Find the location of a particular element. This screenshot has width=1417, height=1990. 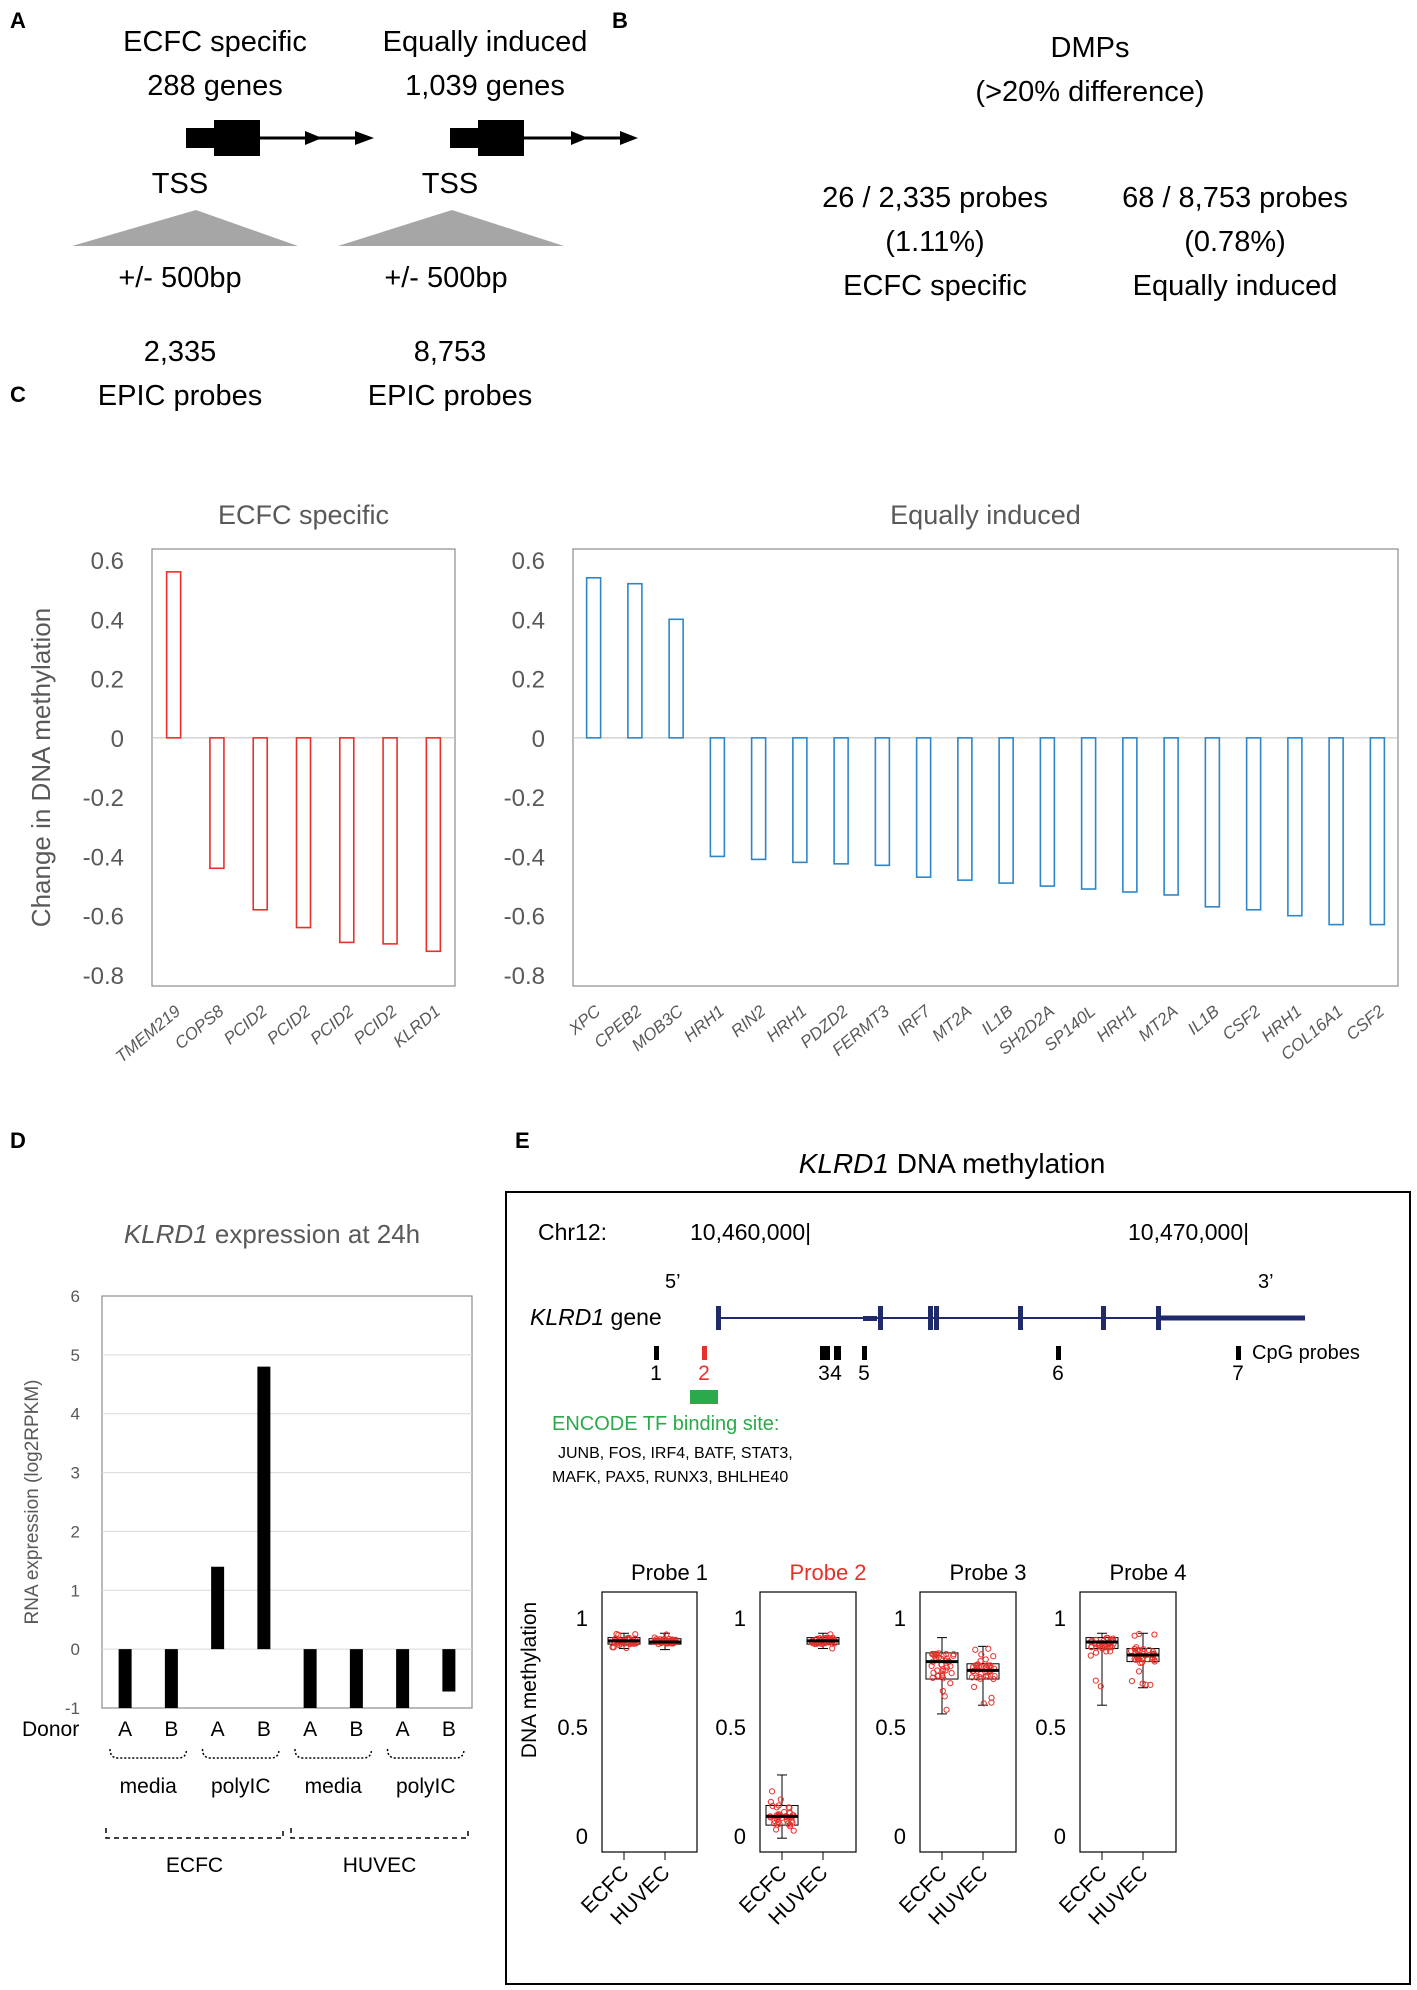

e-tf-line2: MAFK, PAX5, RUNX3, BHLHE40 is located at coordinates (670, 1477).